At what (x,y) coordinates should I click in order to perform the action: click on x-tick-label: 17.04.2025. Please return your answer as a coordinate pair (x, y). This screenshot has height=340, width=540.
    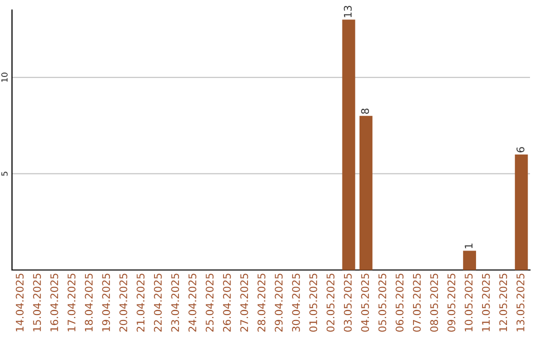
    Looking at the image, I should click on (72, 303).